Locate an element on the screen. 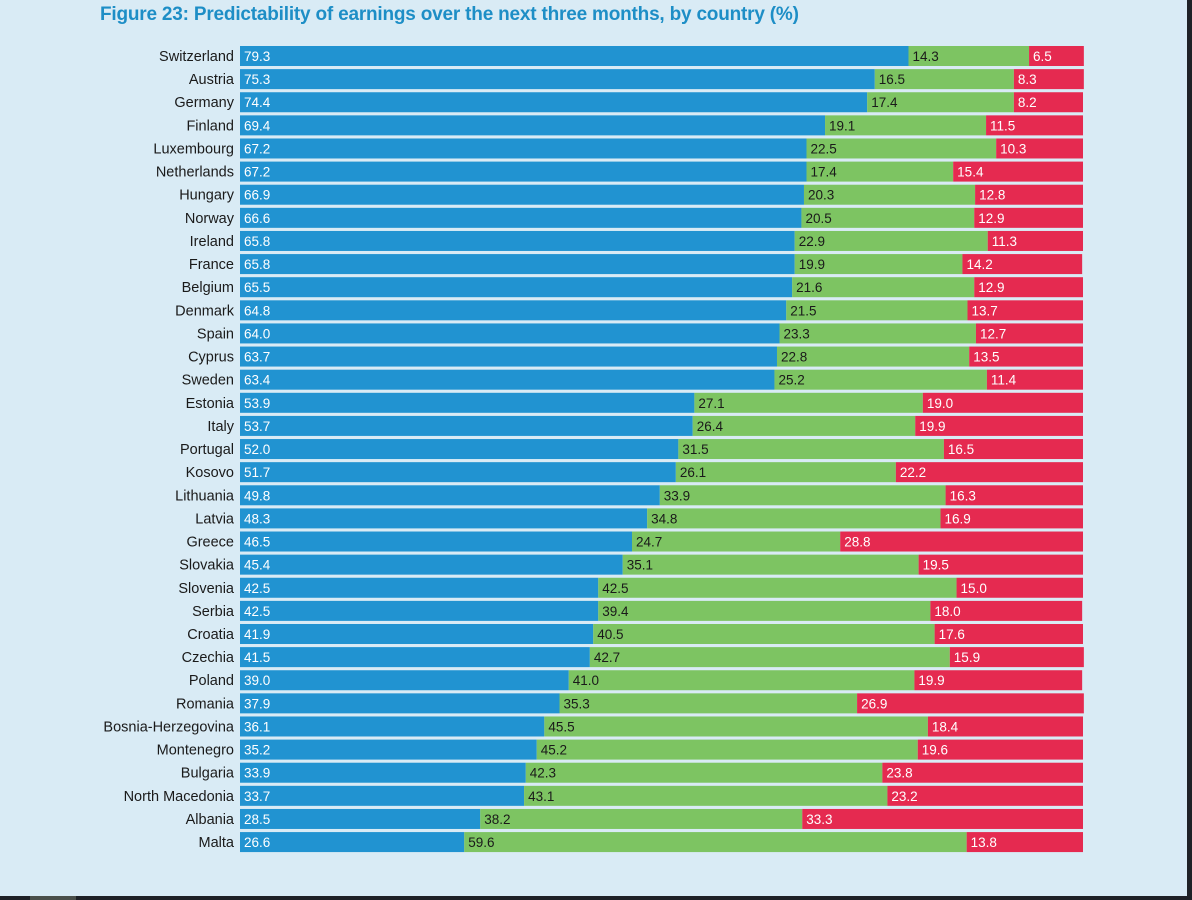 This screenshot has width=1192, height=900. bar-row: Sweden 63.4 25.2 11.4 is located at coordinates (632, 379).